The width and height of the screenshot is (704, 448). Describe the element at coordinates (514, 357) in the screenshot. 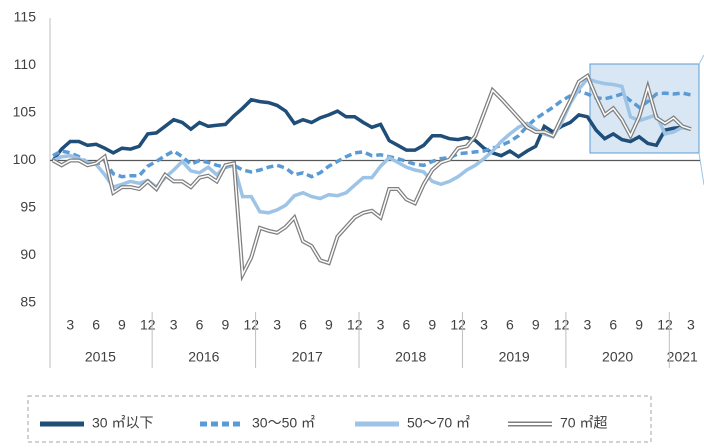

I see `year-label: 2019` at that location.